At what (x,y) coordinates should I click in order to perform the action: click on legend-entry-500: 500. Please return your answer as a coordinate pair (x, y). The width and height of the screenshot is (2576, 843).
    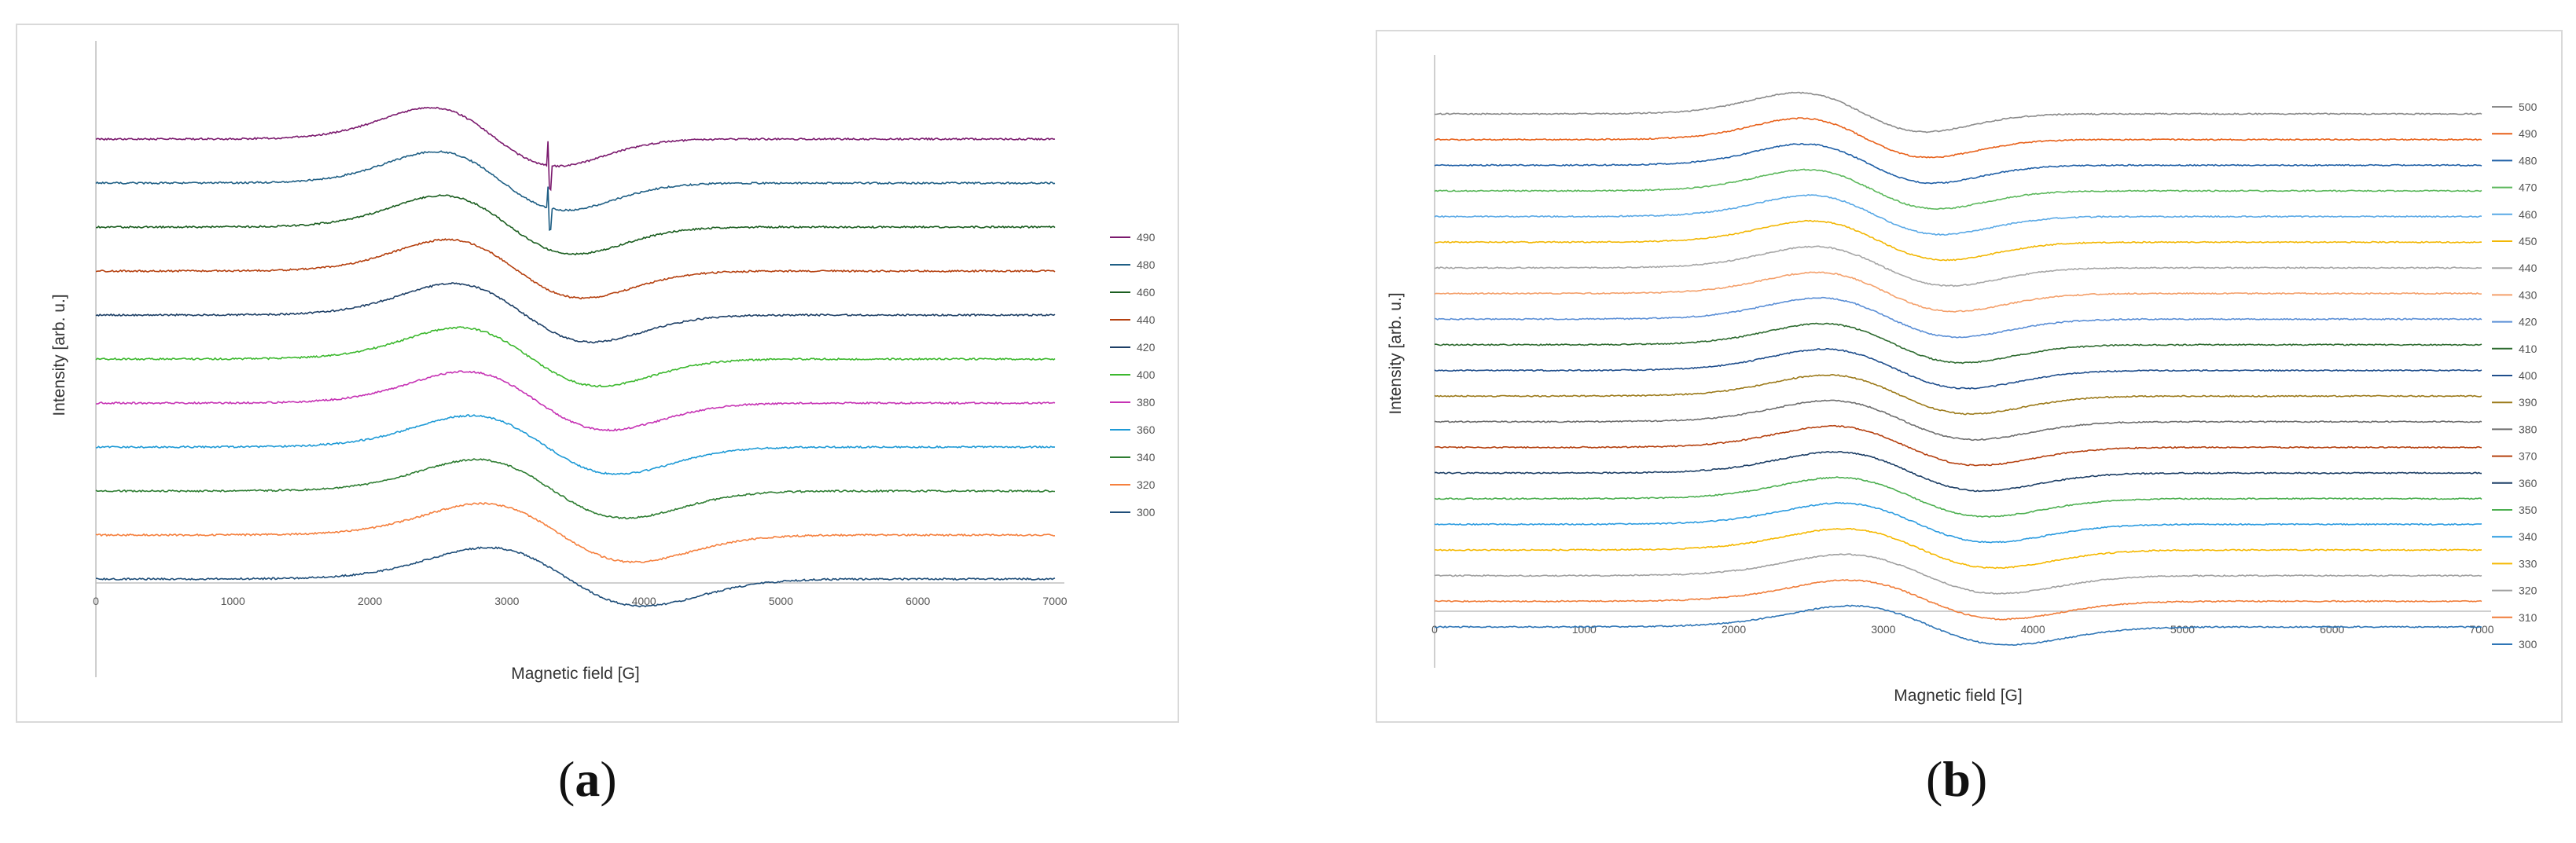
    Looking at the image, I should click on (2528, 107).